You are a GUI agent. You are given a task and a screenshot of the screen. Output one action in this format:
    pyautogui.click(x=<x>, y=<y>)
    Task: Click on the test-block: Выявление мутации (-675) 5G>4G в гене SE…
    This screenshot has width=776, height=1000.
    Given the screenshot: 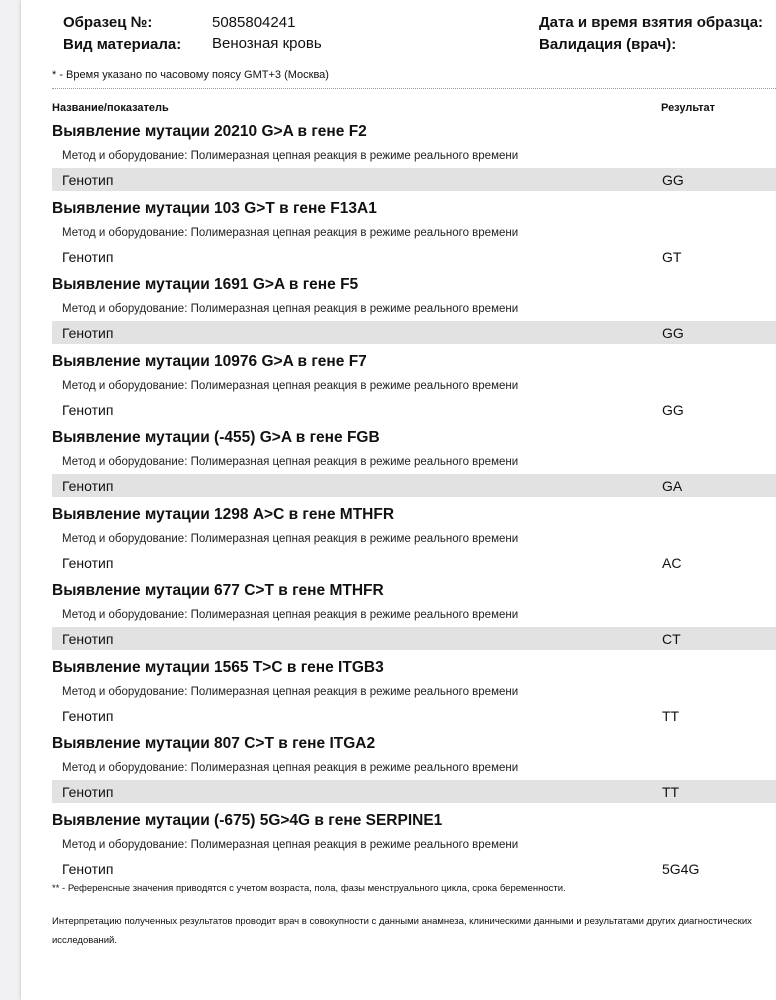 What is the action you would take?
    pyautogui.click(x=398, y=847)
    